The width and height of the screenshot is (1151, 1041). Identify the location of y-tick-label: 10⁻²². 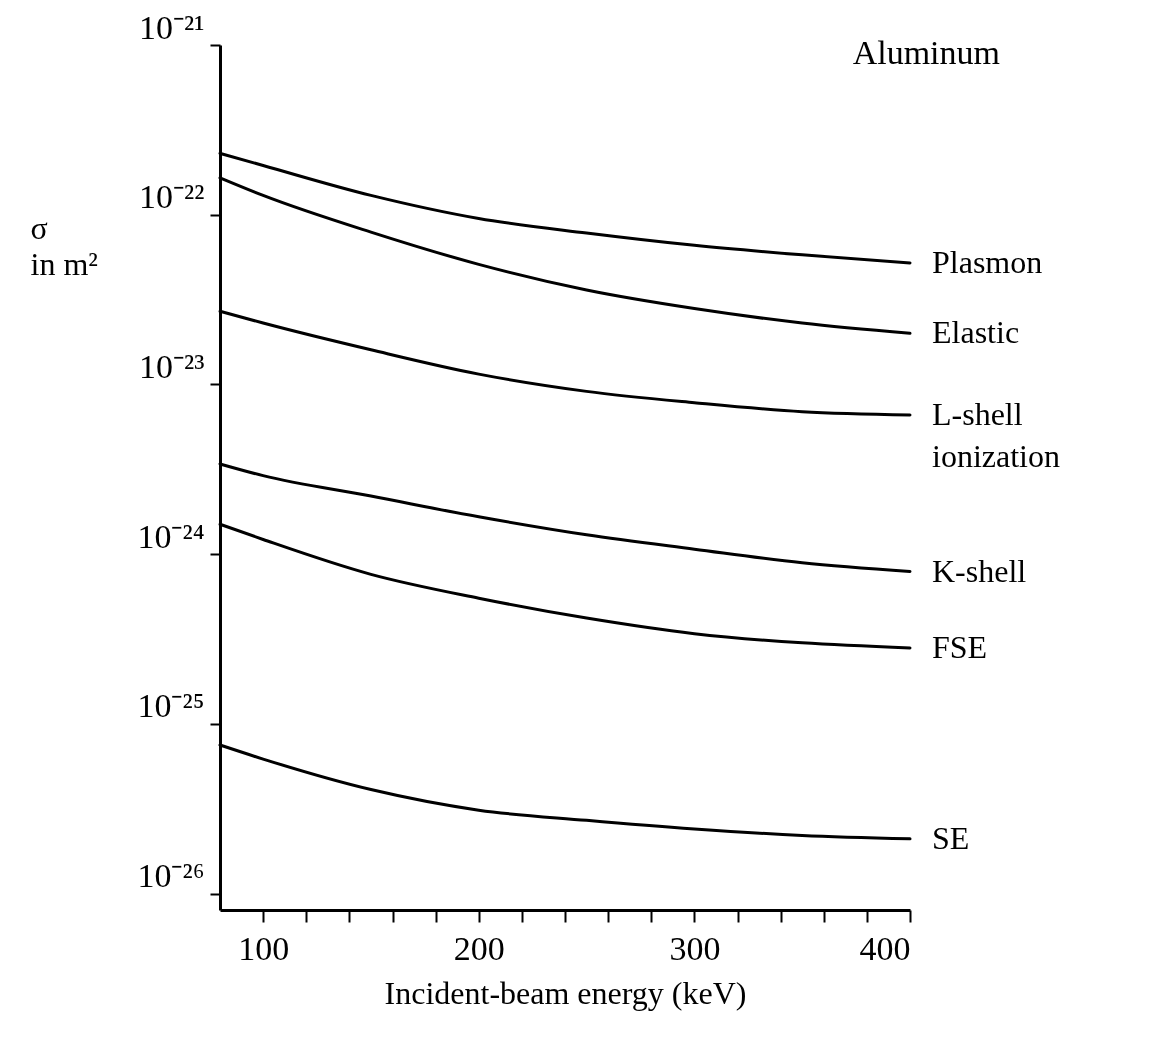
(172, 197).